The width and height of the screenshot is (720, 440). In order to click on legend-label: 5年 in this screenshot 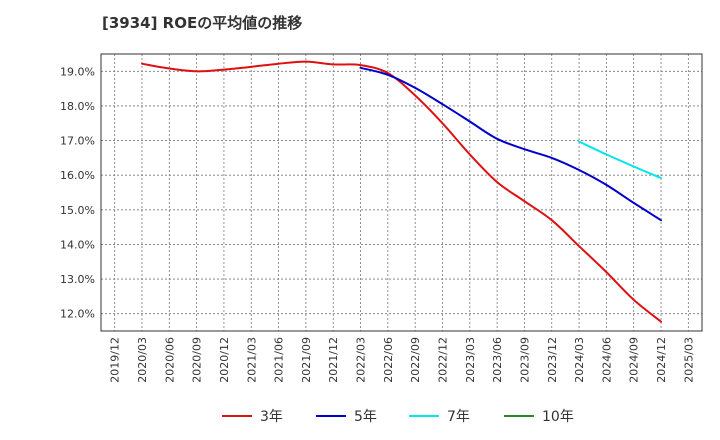, I will do `click(365, 417)`.